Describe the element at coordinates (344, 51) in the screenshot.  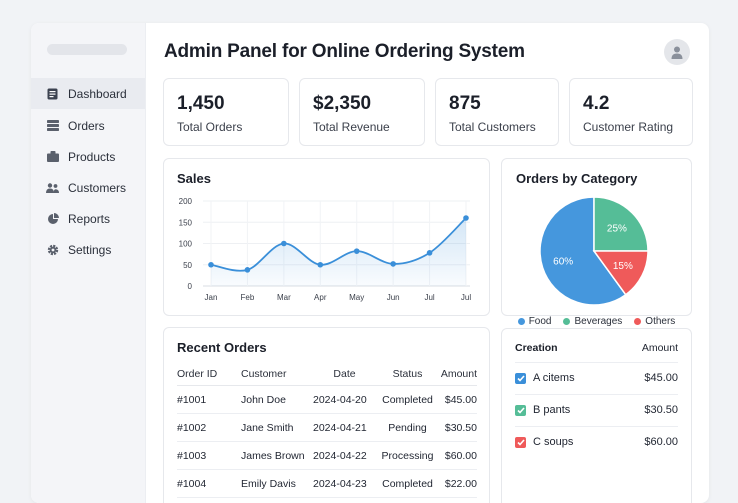
I see `page-title: Admin Panel for Online Ordering System` at that location.